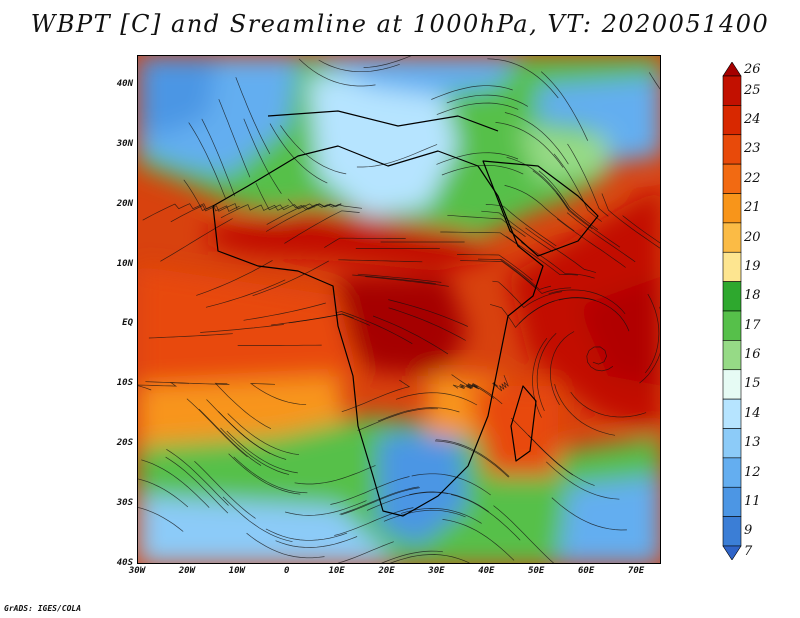 This screenshot has height=618, width=800. What do you see at coordinates (752, 237) in the screenshot?
I see `colorbar-label: 20` at bounding box center [752, 237].